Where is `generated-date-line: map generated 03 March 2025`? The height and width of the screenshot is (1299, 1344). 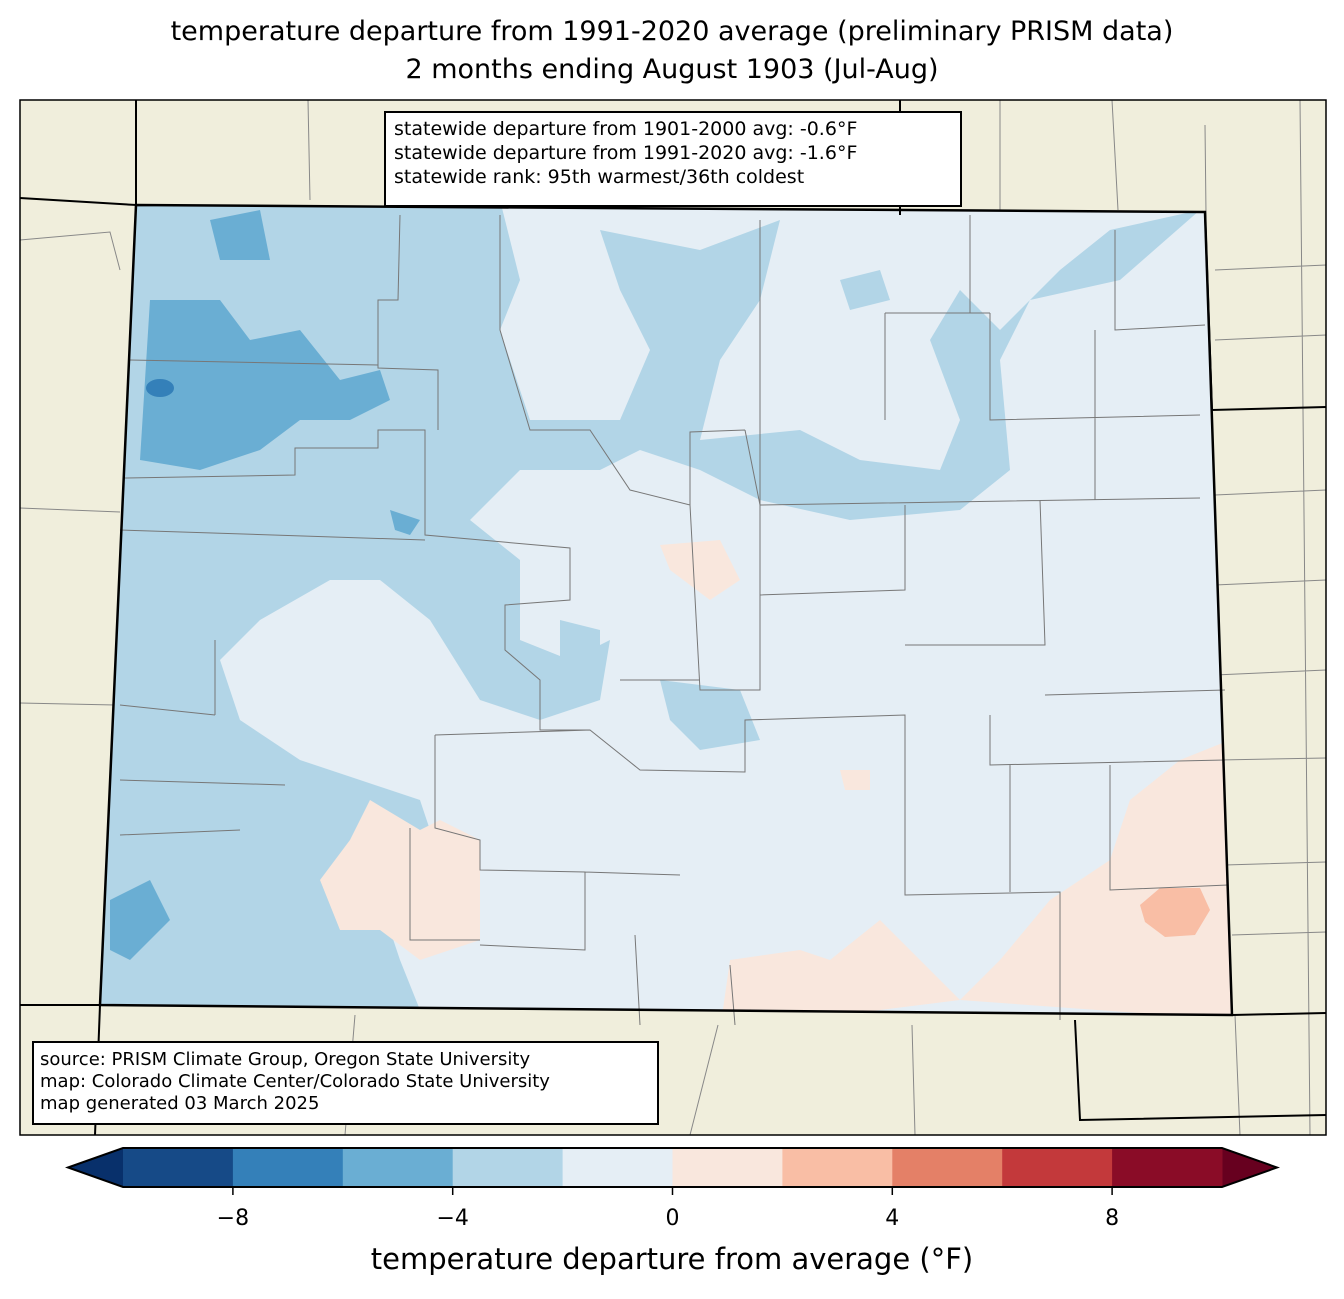 generated-date-line: map generated 03 March 2025 is located at coordinates (180, 1103).